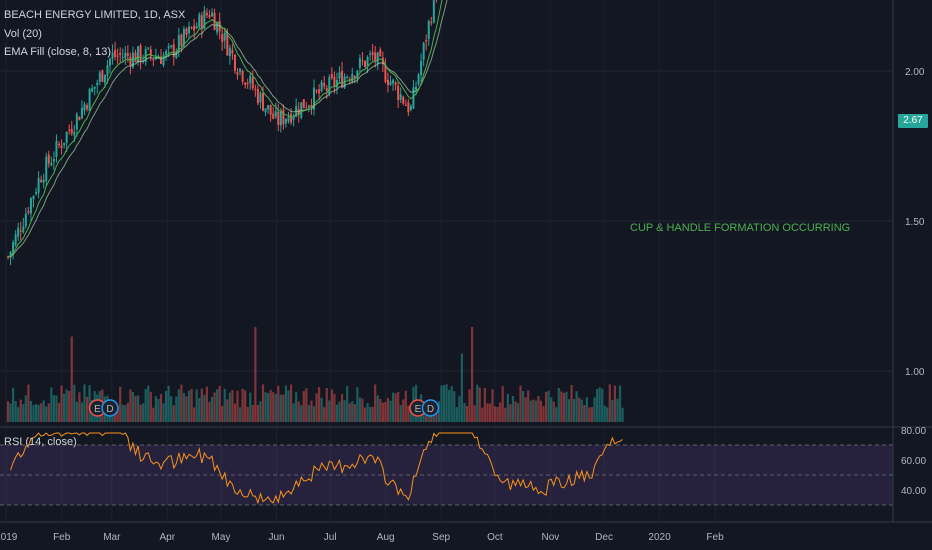 The width and height of the screenshot is (932, 550). I want to click on ema-indicator-label: EMA Fill (close, 8, 13), so click(57, 52).